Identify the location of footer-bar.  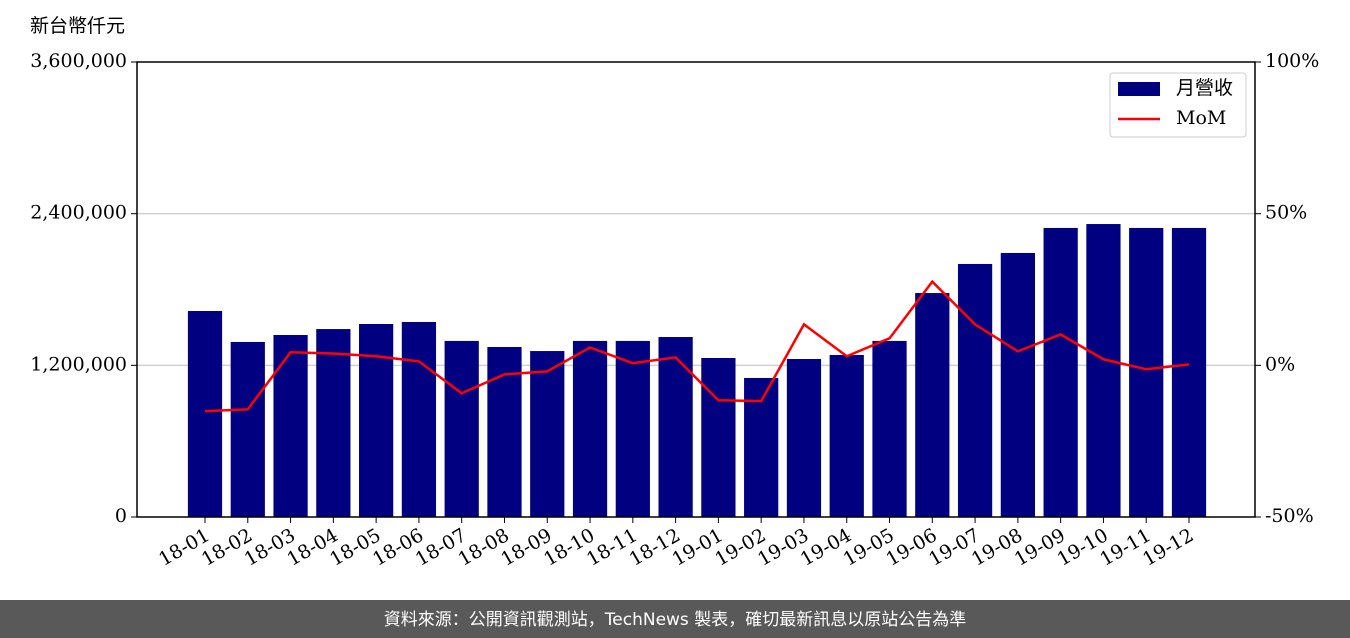
(675, 619).